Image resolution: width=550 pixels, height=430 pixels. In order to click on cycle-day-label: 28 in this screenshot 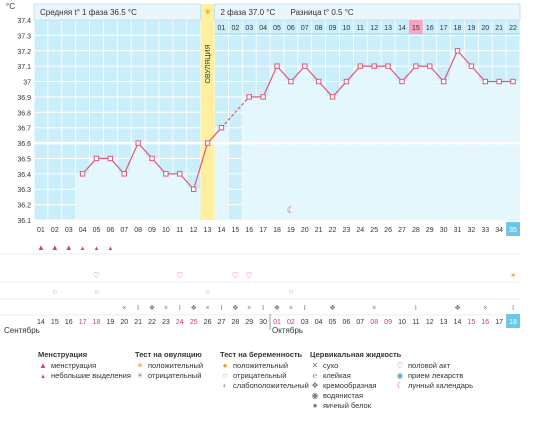, I will do `click(416, 230)`.